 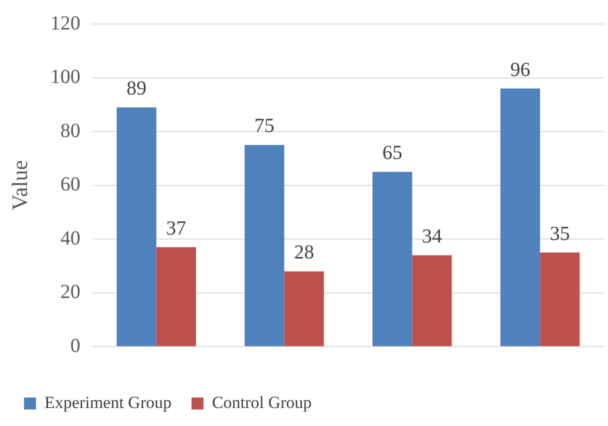 I want to click on y-tick-label: 100, so click(x=65, y=77).